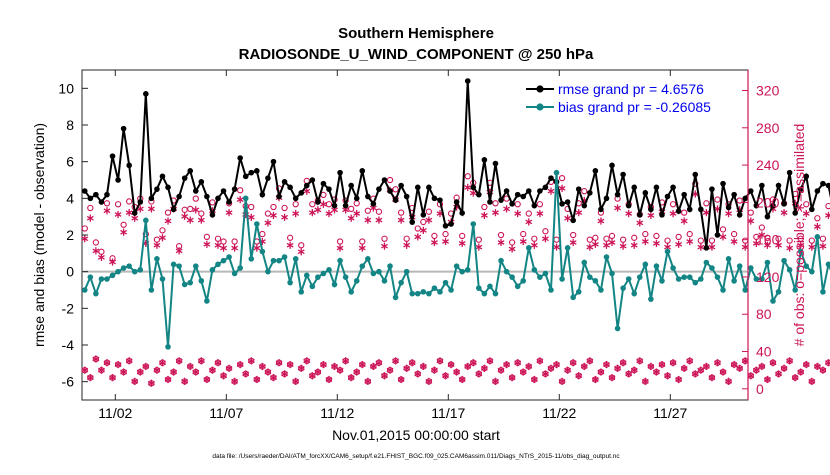  What do you see at coordinates (416, 435) in the screenshot?
I see `x-axis-label: Nov.01,2015 00:00:00 start` at bounding box center [416, 435].